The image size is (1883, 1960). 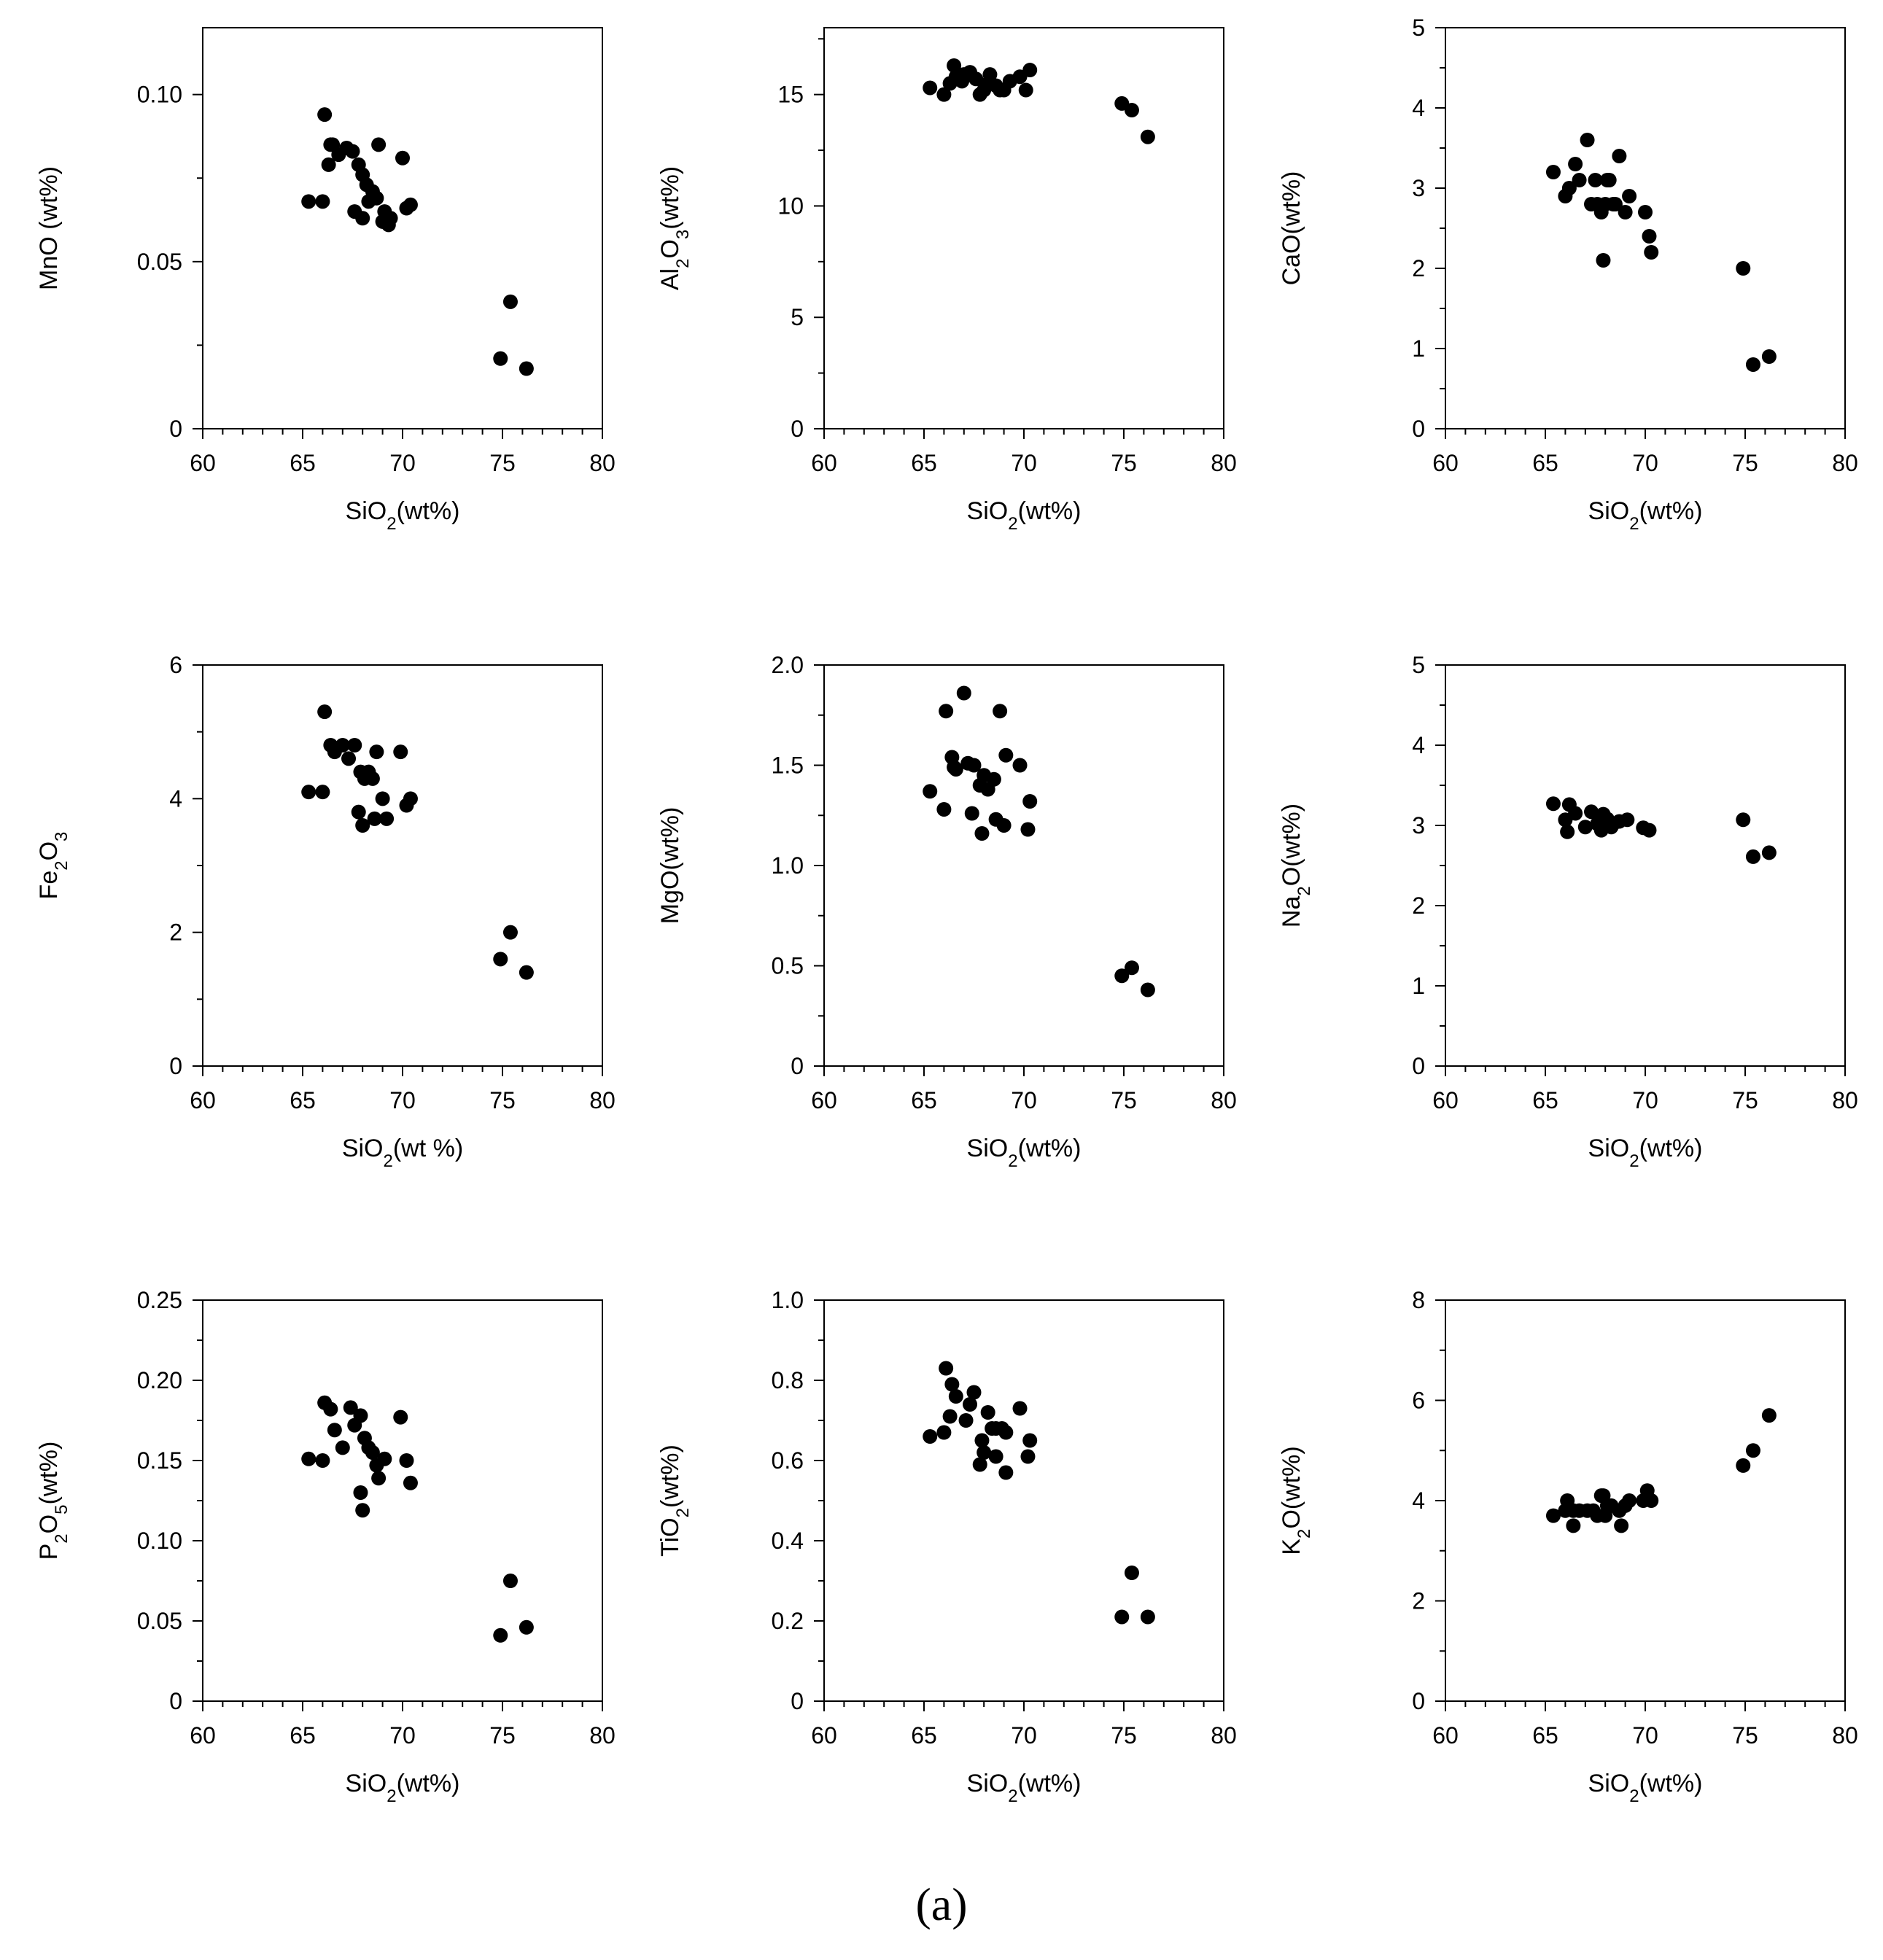 What do you see at coordinates (674, 228) in the screenshot?
I see `y-axis-label: Al2O3(wt%)` at bounding box center [674, 228].